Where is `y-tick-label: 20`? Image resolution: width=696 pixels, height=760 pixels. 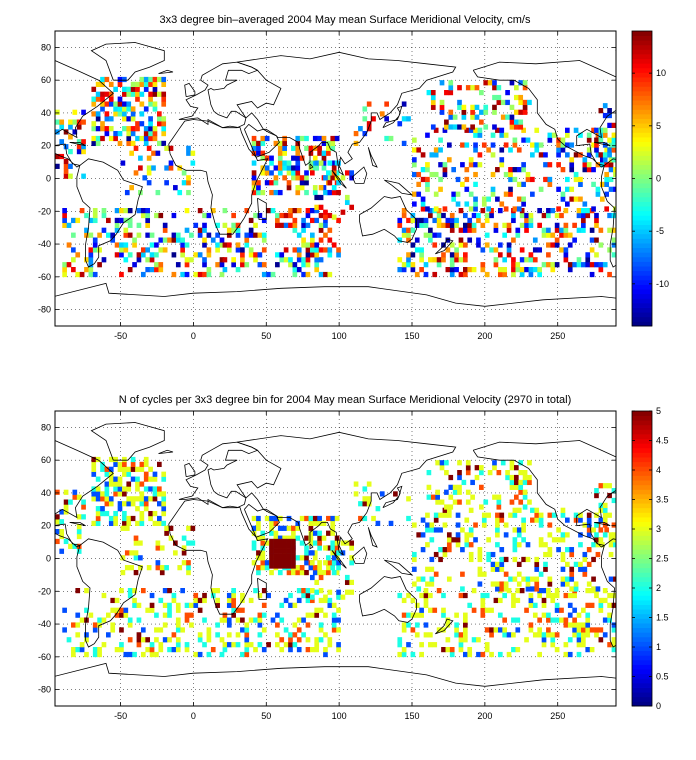 y-tick-label: 20 is located at coordinates (46, 146).